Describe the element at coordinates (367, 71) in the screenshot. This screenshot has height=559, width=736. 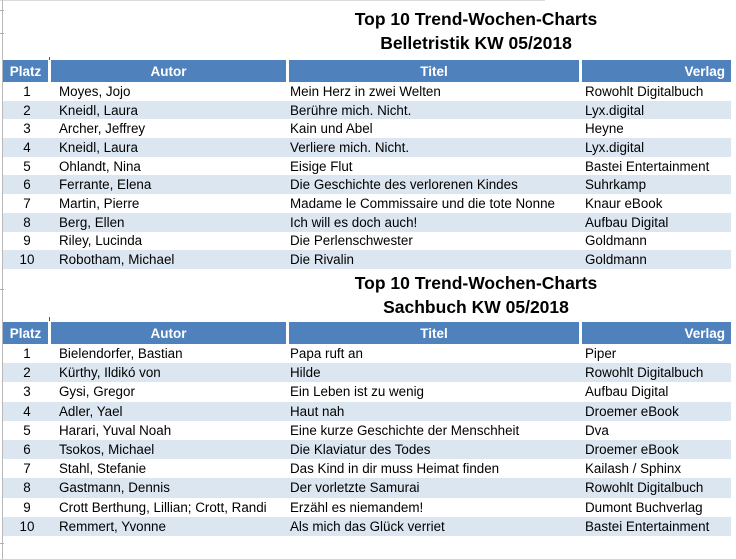
I see `table-header: Platz Autor Titel Verlag` at that location.